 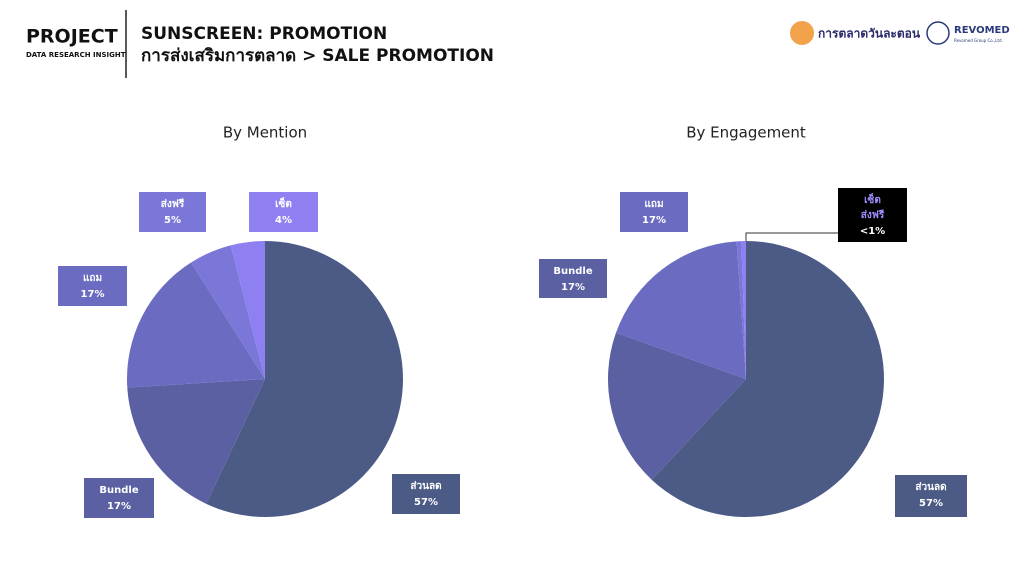 I want to click on logo1-icon, so click(x=802, y=33).